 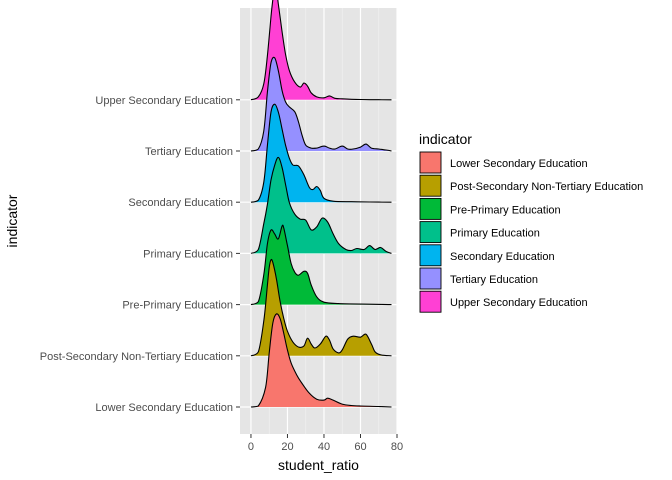 I want to click on legend-label: Post-Secondary Non-Tertiary Education, so click(x=546, y=187).